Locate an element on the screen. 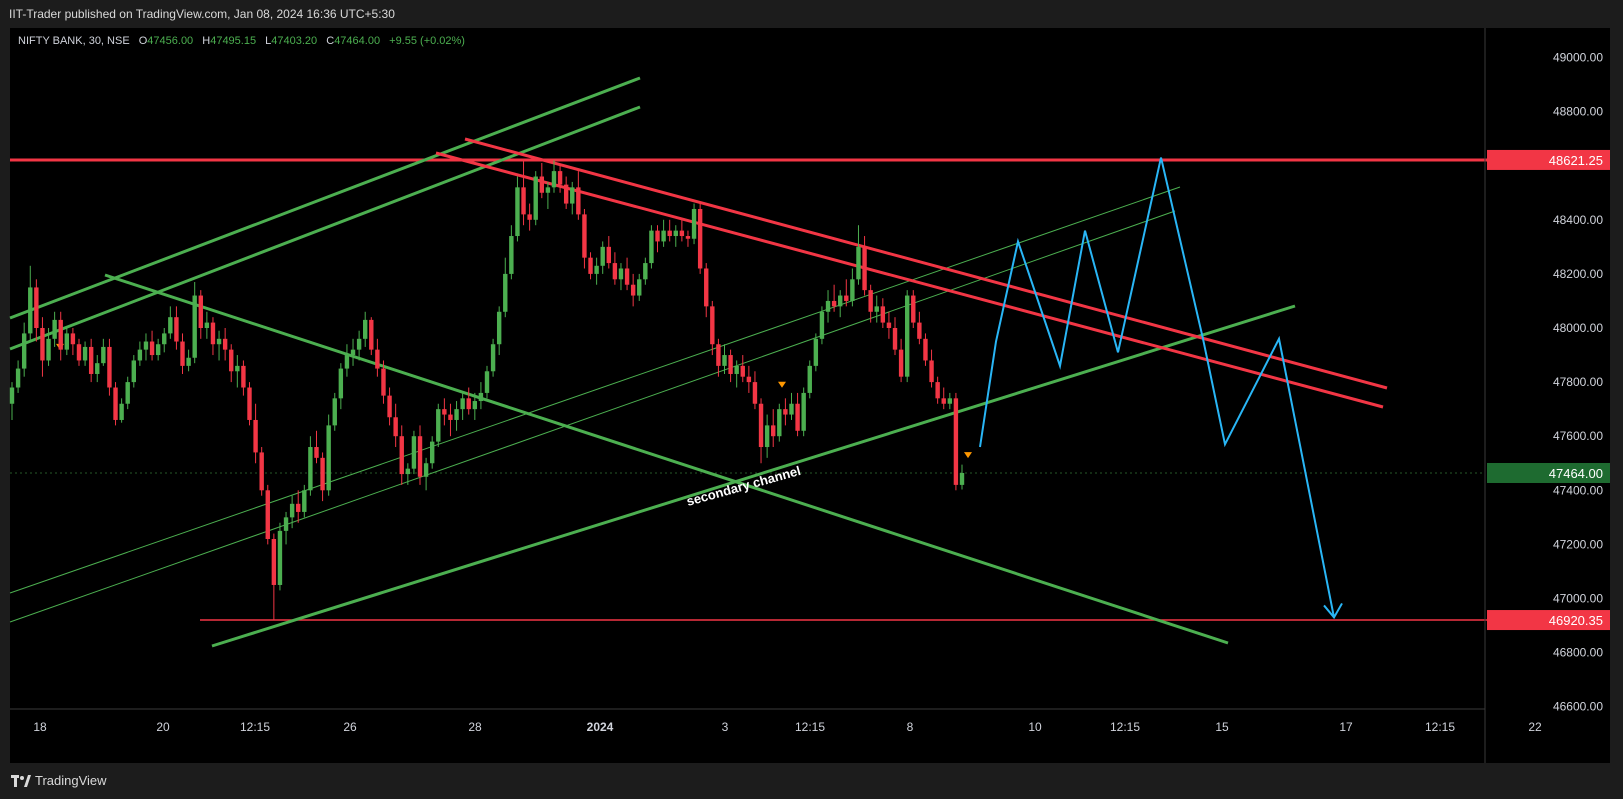 This screenshot has height=799, width=1623. price-tick-label: 47800.00 is located at coordinates (1578, 382).